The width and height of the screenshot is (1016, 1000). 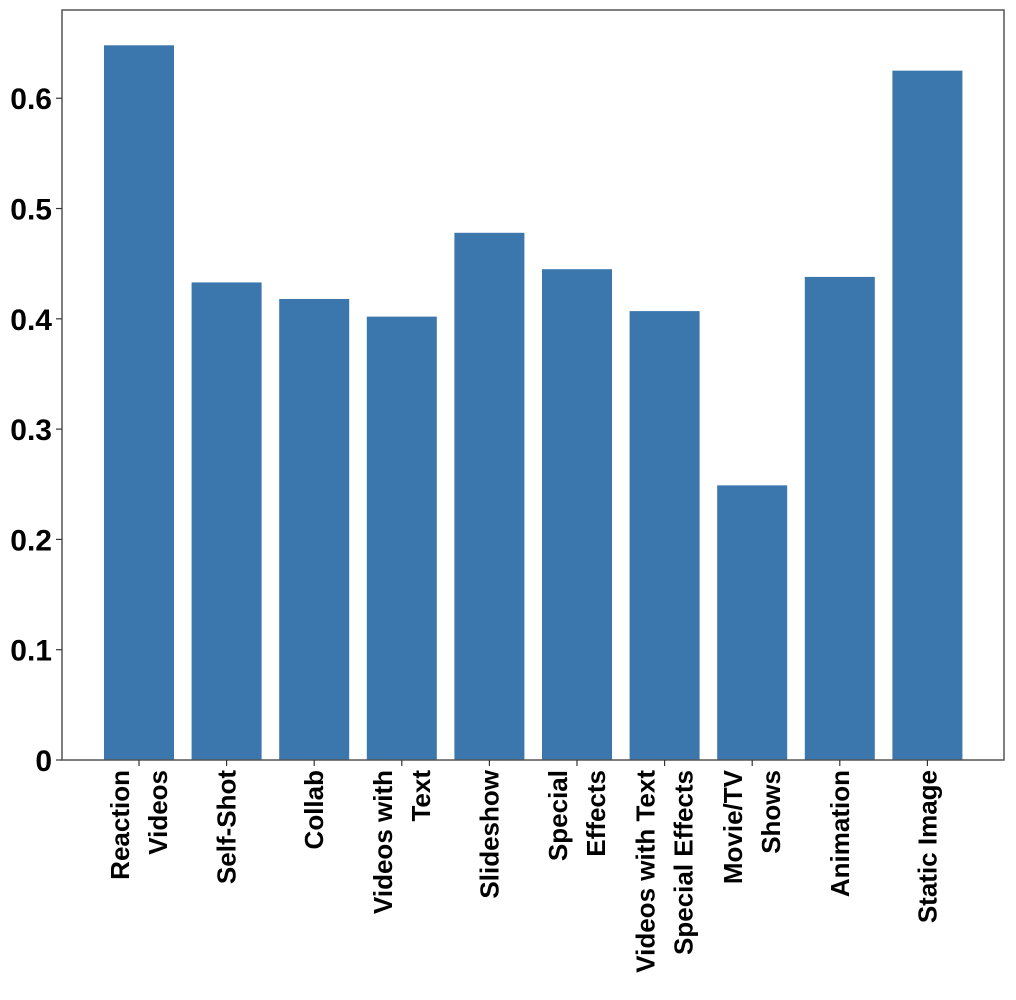 What do you see at coordinates (31, 320) in the screenshot?
I see `y-tick-label: 0.4` at bounding box center [31, 320].